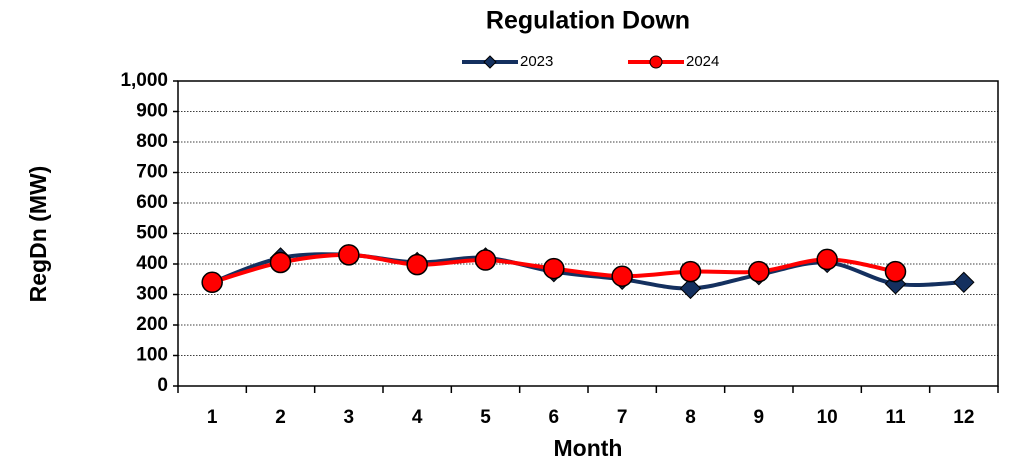  I want to click on x-tick-label: 11, so click(895, 417).